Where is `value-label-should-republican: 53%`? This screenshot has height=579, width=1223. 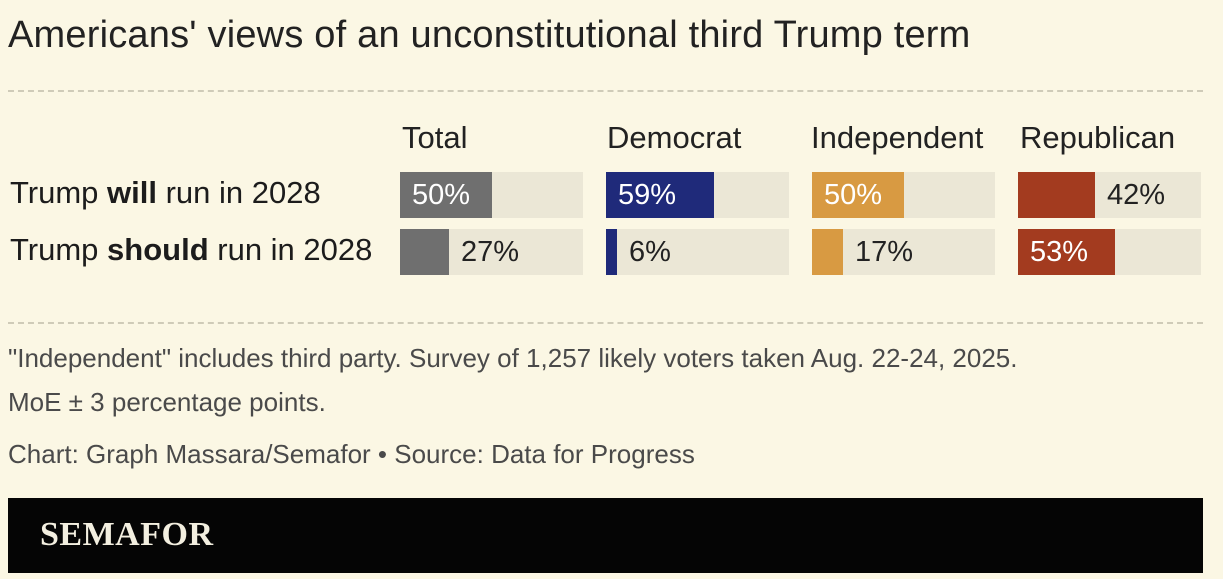
value-label-should-republican: 53% is located at coordinates (1059, 252).